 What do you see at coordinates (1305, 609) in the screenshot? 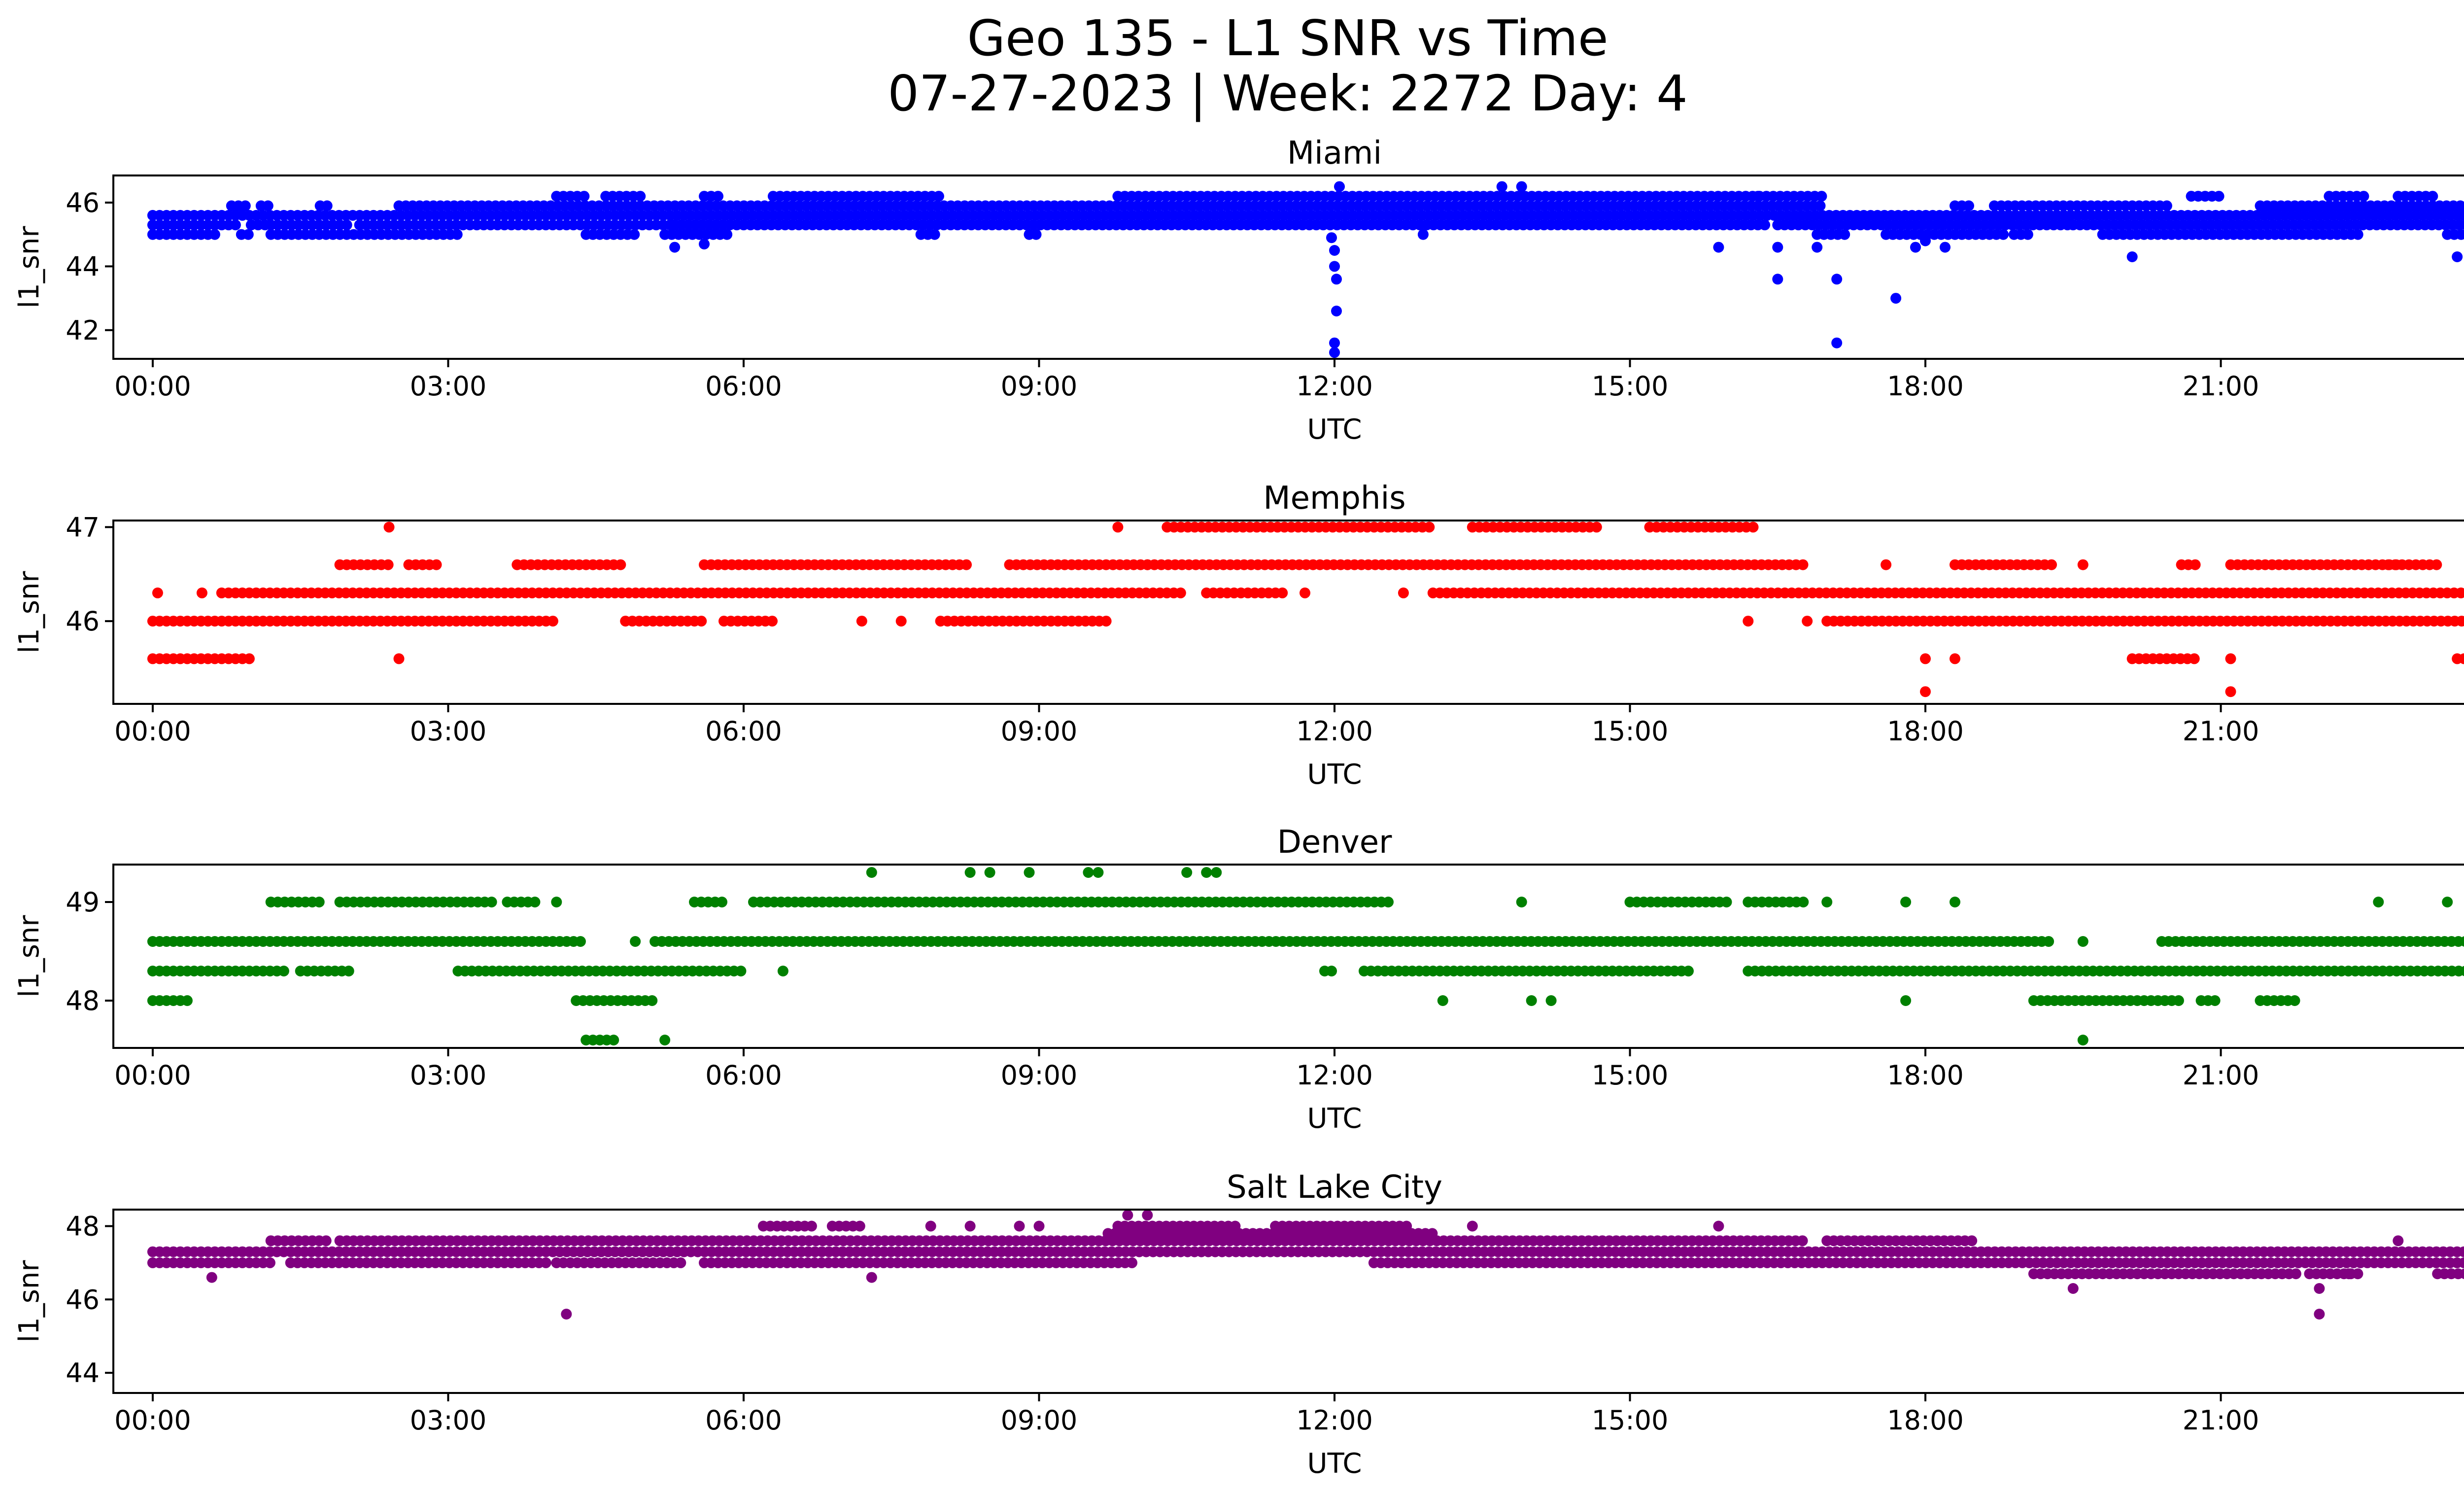
I see `data-points` at bounding box center [1305, 609].